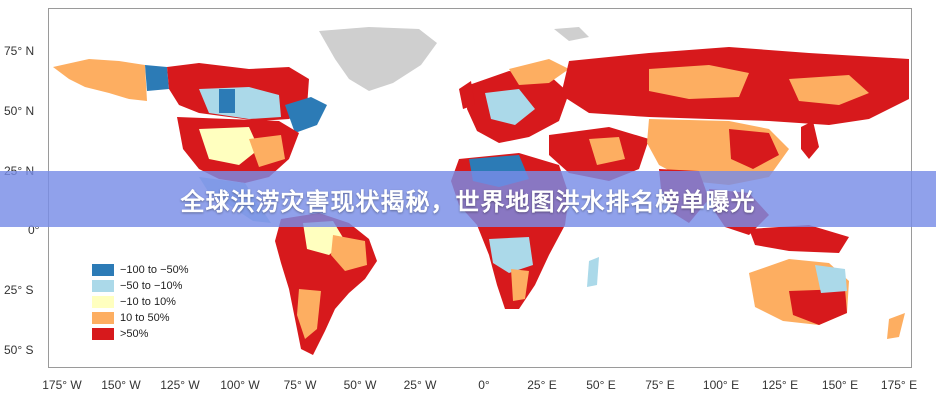 This screenshot has height=400, width=936. What do you see at coordinates (520, 285) in the screenshot?
I see `south-africa-region` at bounding box center [520, 285].